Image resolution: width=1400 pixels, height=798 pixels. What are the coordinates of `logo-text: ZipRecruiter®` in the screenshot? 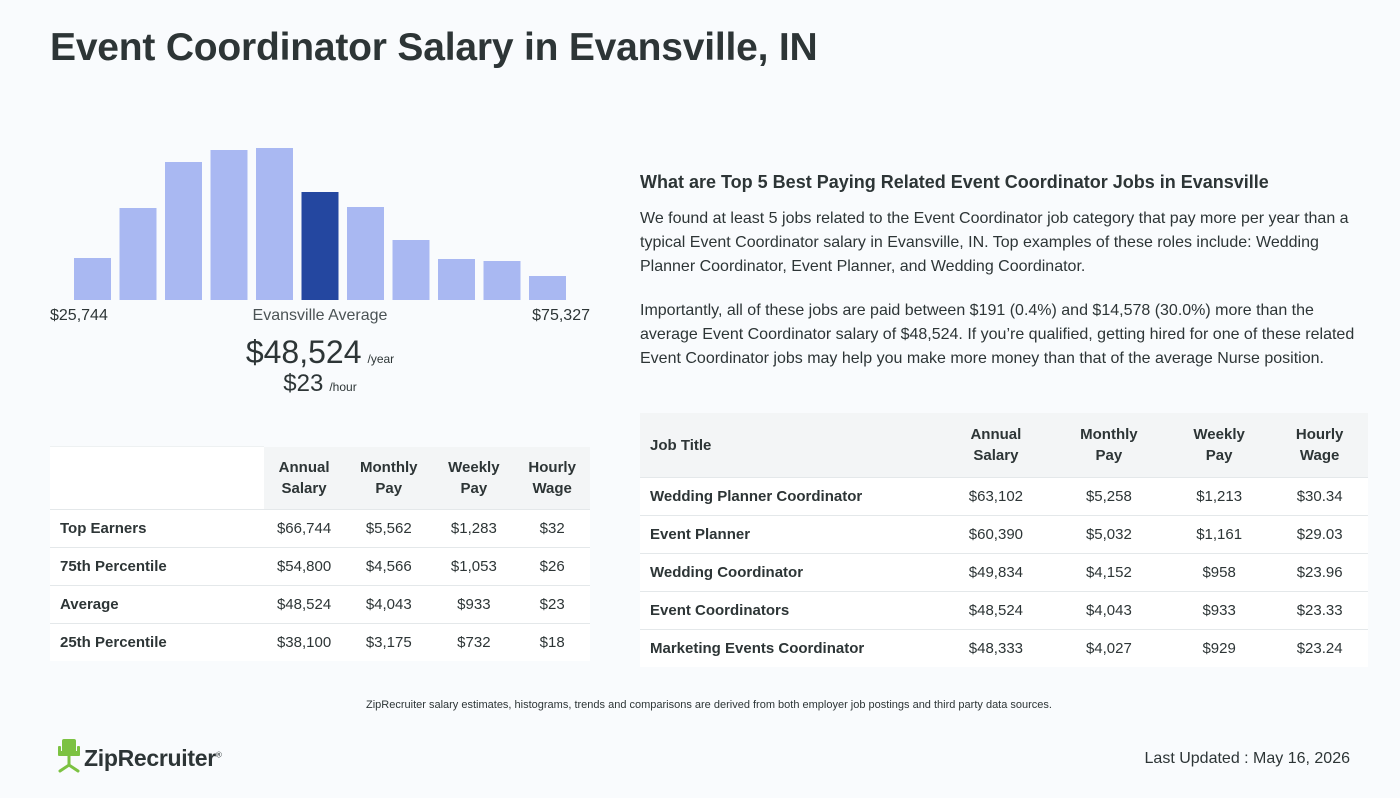 It's located at (153, 758).